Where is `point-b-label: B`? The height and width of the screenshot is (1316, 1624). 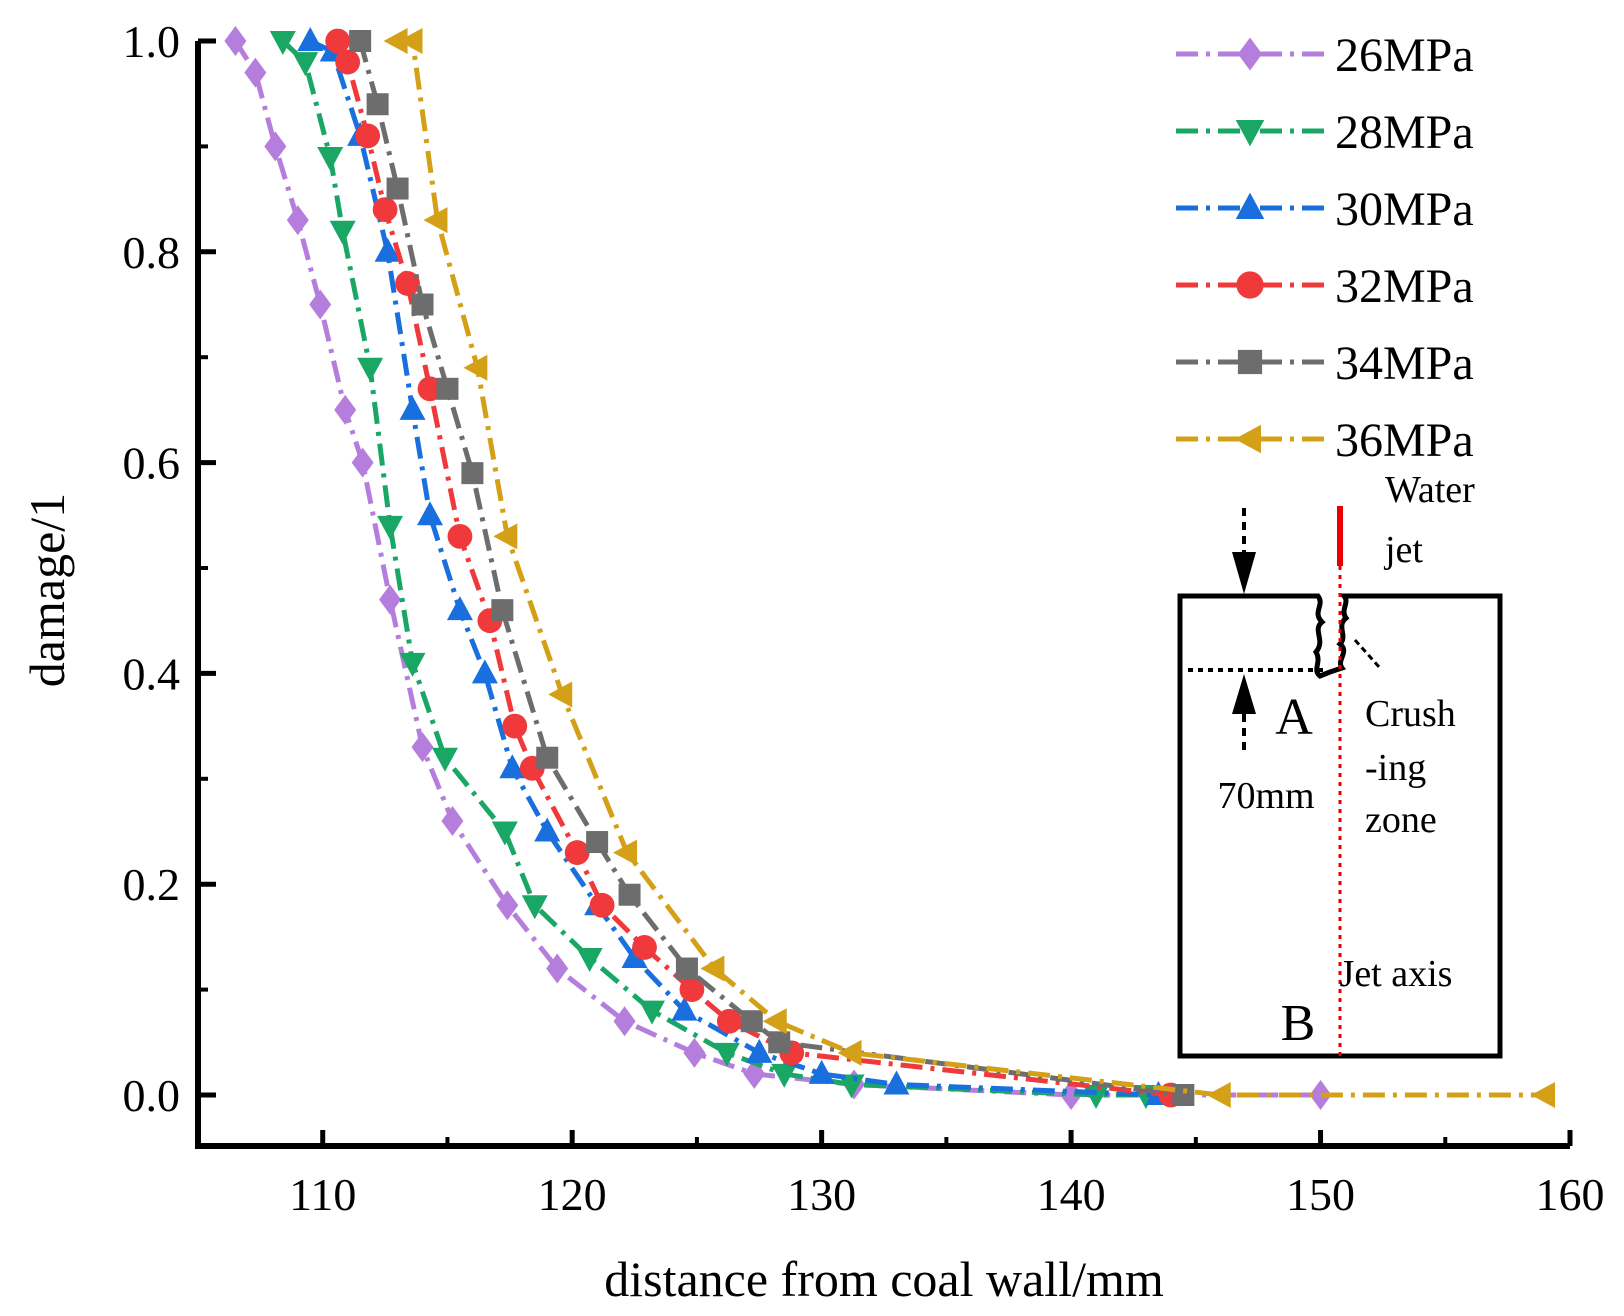 point-b-label: B is located at coordinates (1298, 1023).